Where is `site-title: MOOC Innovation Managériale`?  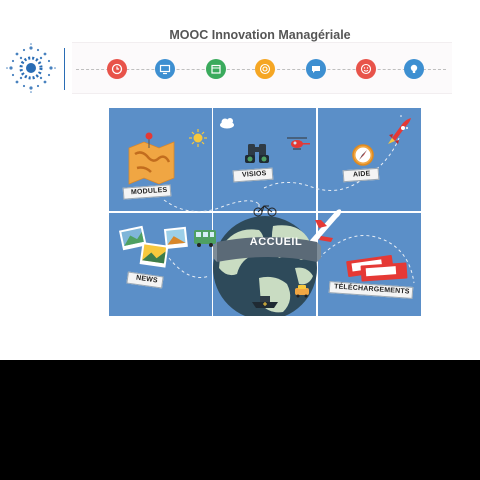 site-title: MOOC Innovation Managériale is located at coordinates (260, 35).